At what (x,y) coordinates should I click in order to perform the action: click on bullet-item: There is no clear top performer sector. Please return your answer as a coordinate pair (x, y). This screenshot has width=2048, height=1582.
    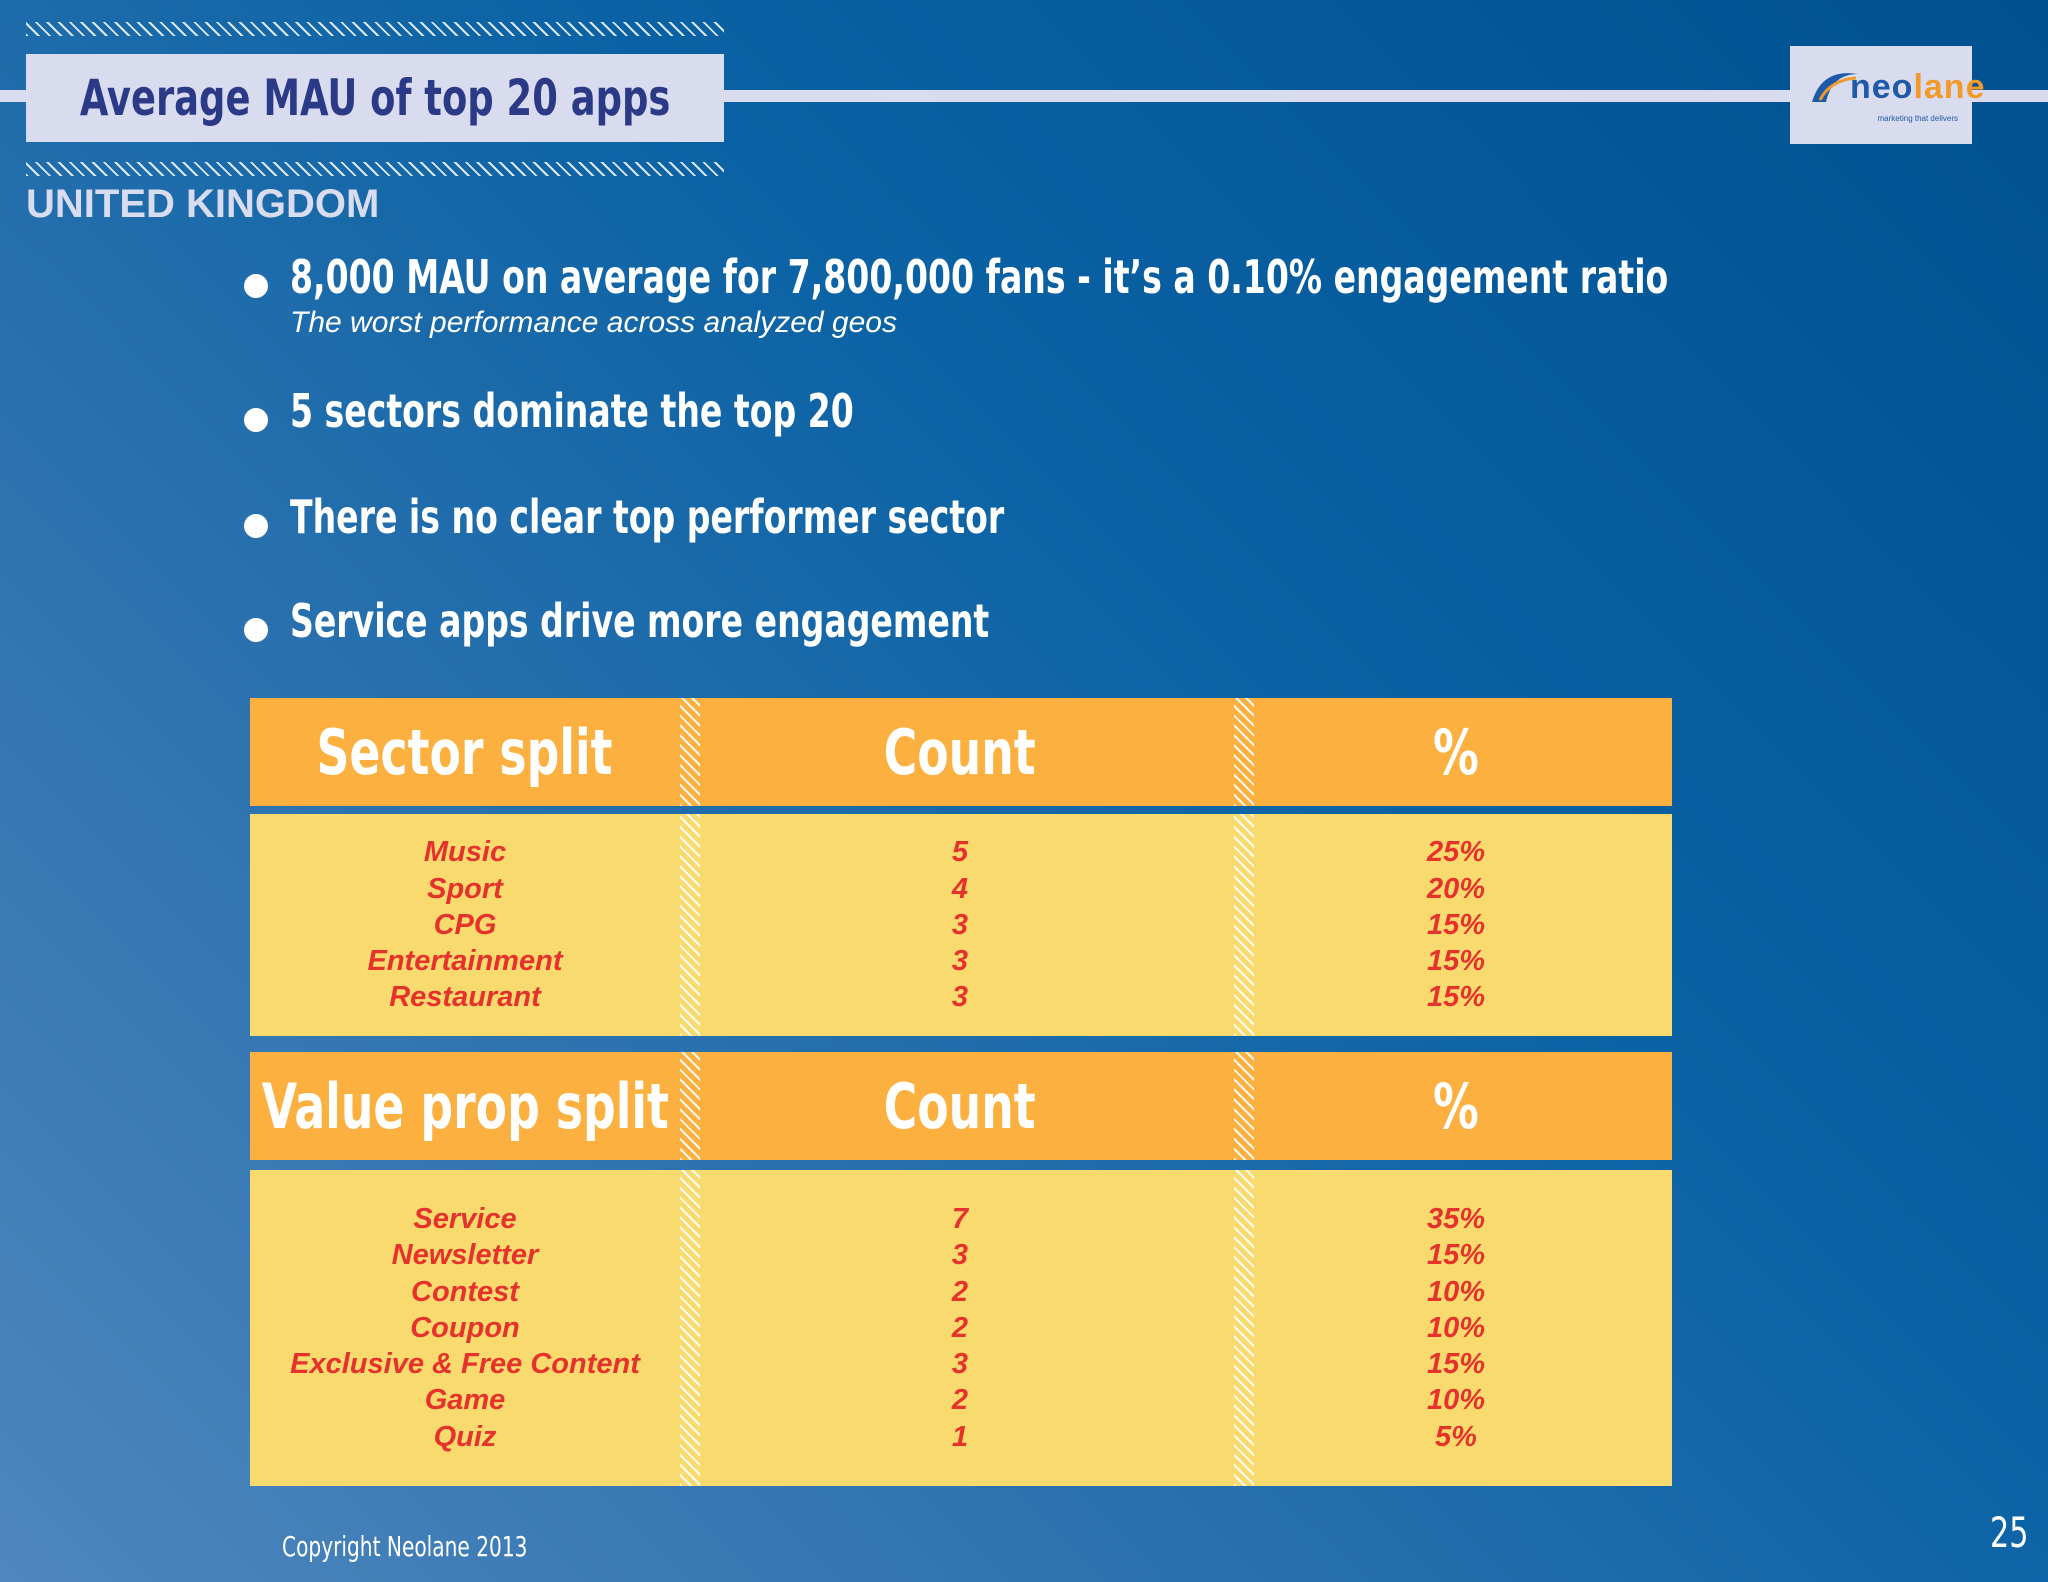
    Looking at the image, I should click on (713, 517).